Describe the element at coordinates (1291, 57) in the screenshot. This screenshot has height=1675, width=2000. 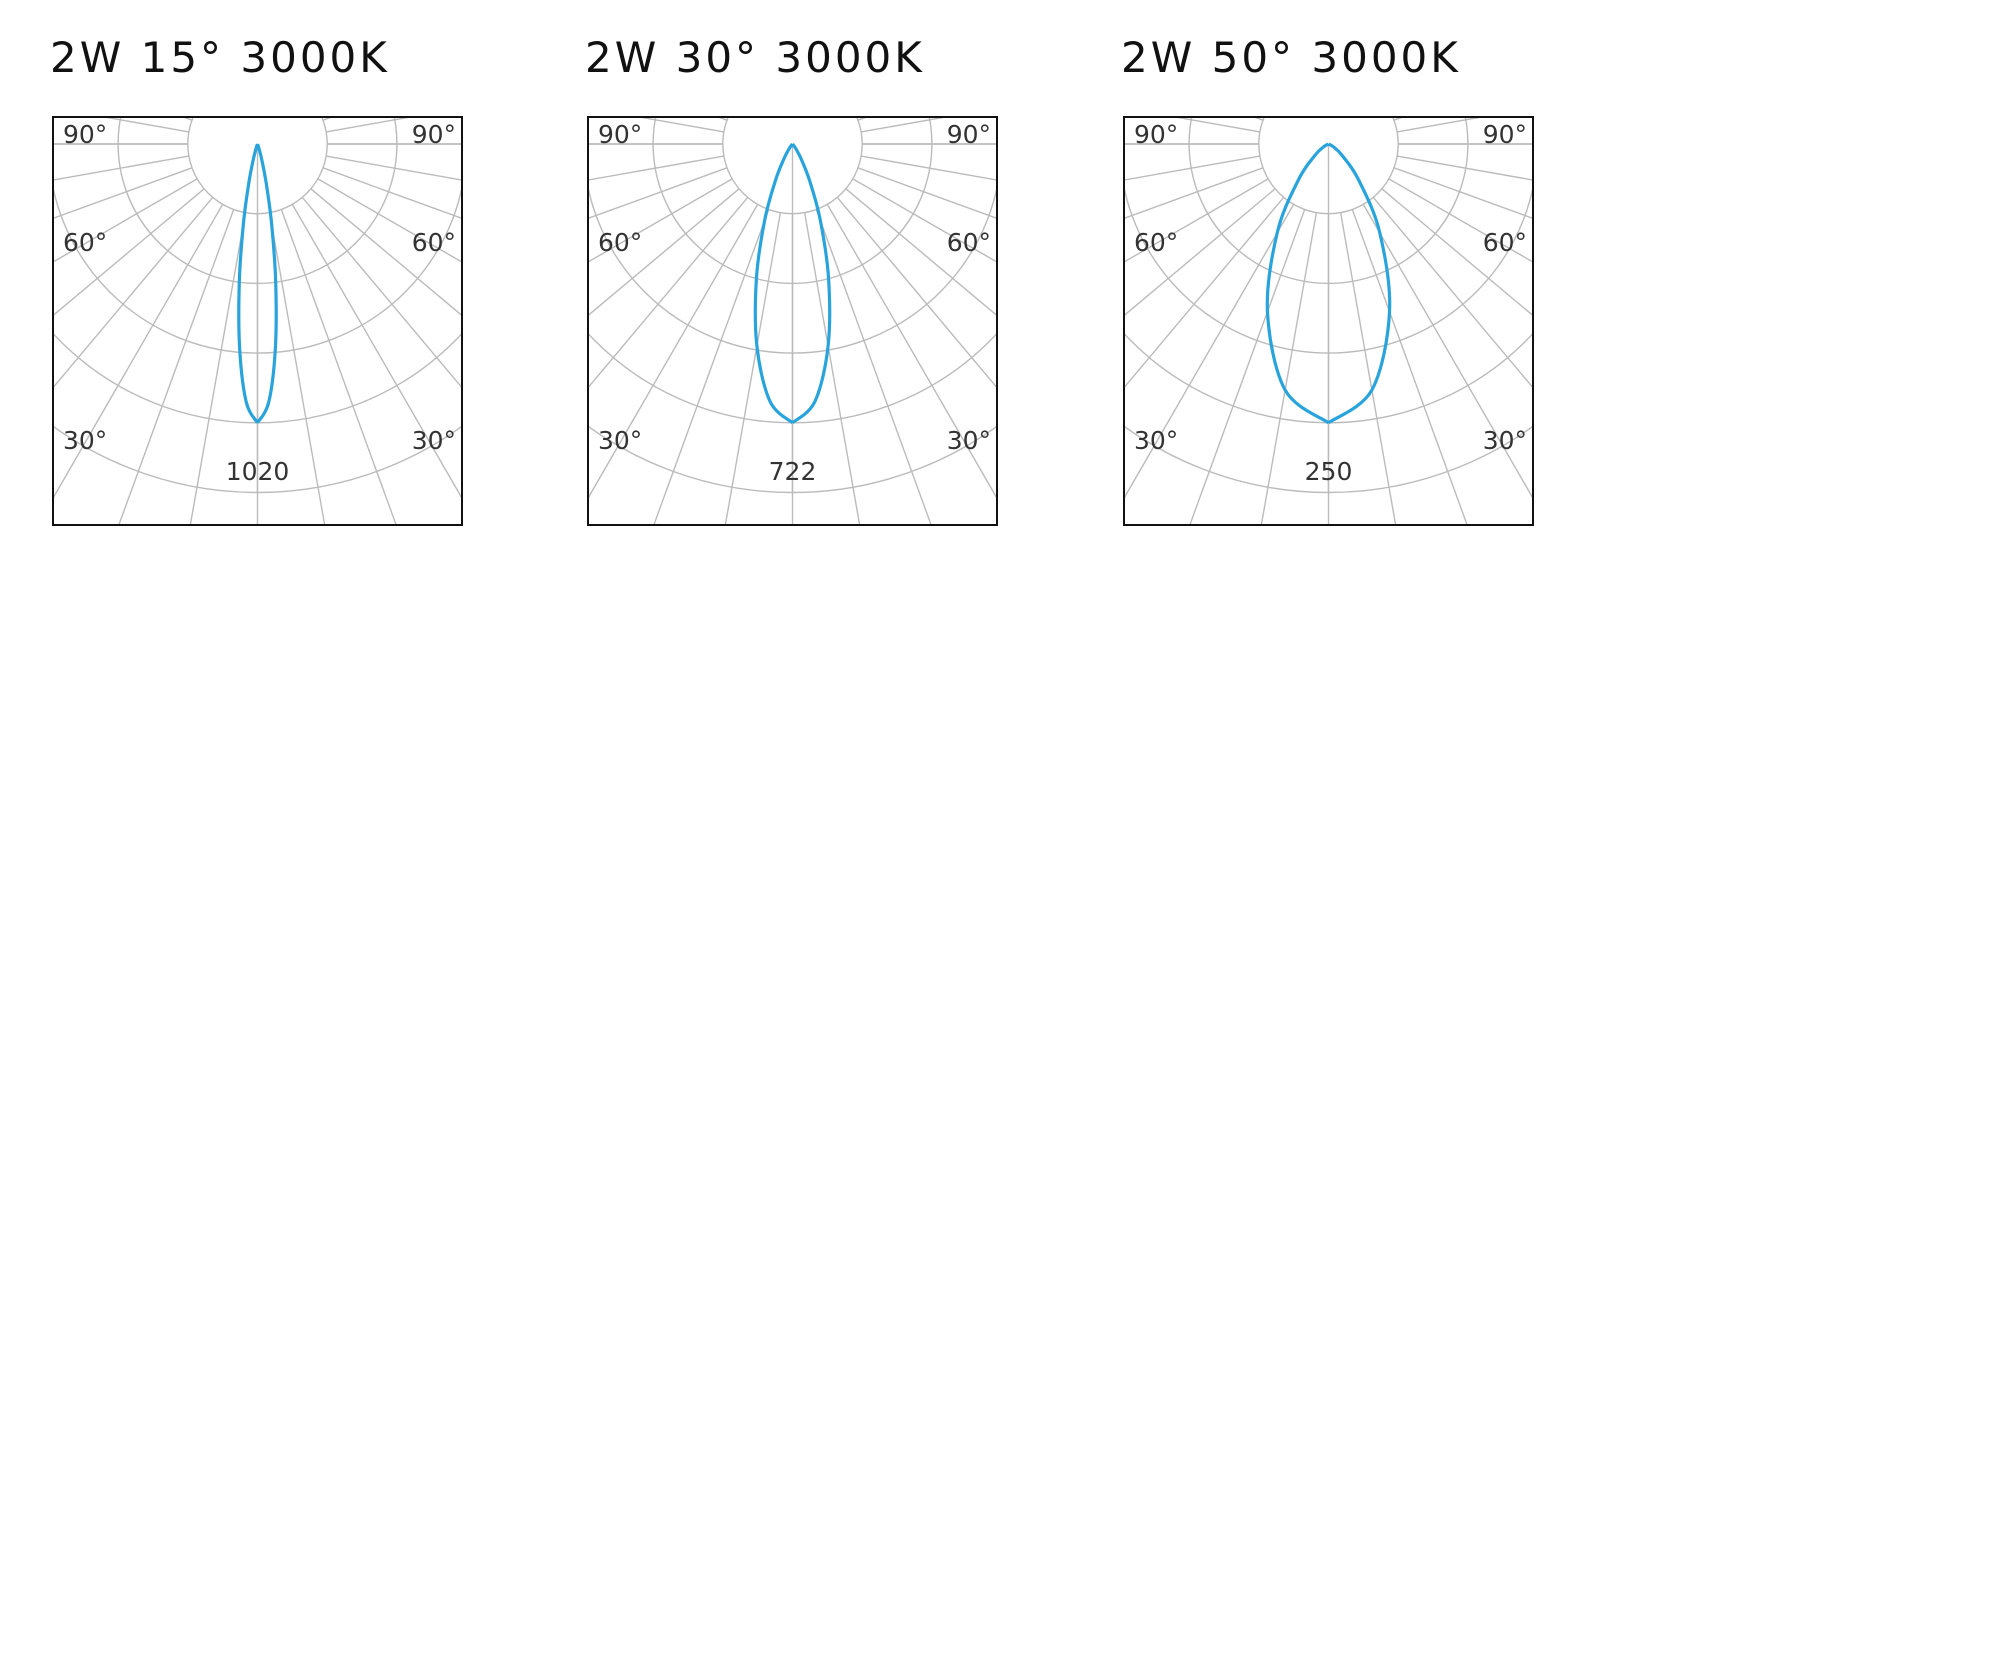
I see `chart-title: 2W 50° 3000K` at that location.